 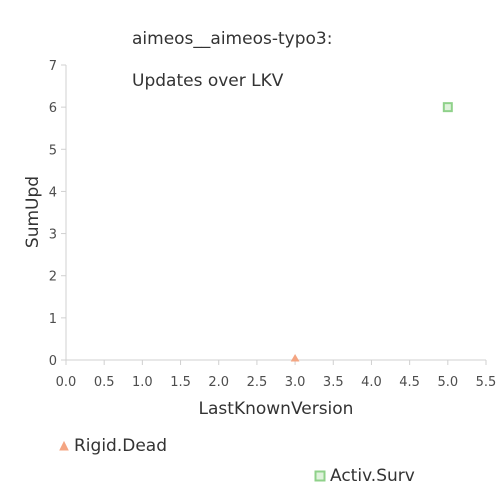 I want to click on legend-item-rigid-dead: Rigid.Dead, so click(x=112, y=446).